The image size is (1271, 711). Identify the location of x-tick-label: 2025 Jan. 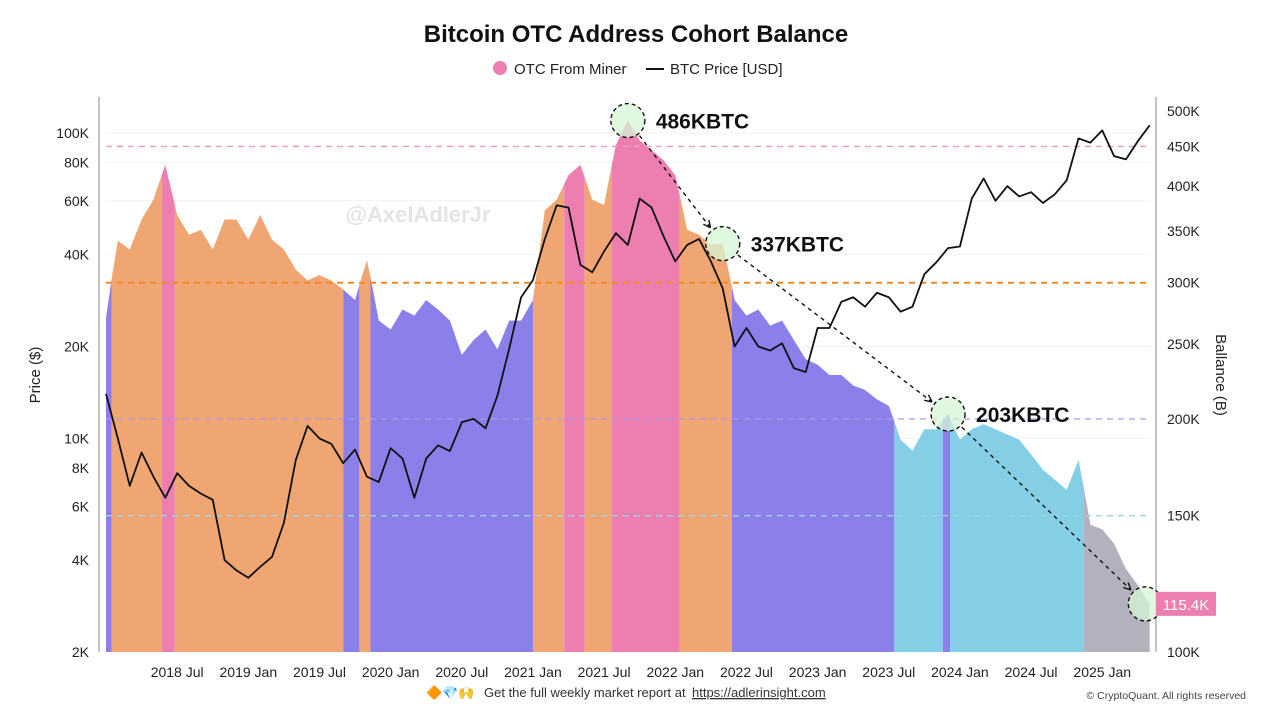
(1102, 672).